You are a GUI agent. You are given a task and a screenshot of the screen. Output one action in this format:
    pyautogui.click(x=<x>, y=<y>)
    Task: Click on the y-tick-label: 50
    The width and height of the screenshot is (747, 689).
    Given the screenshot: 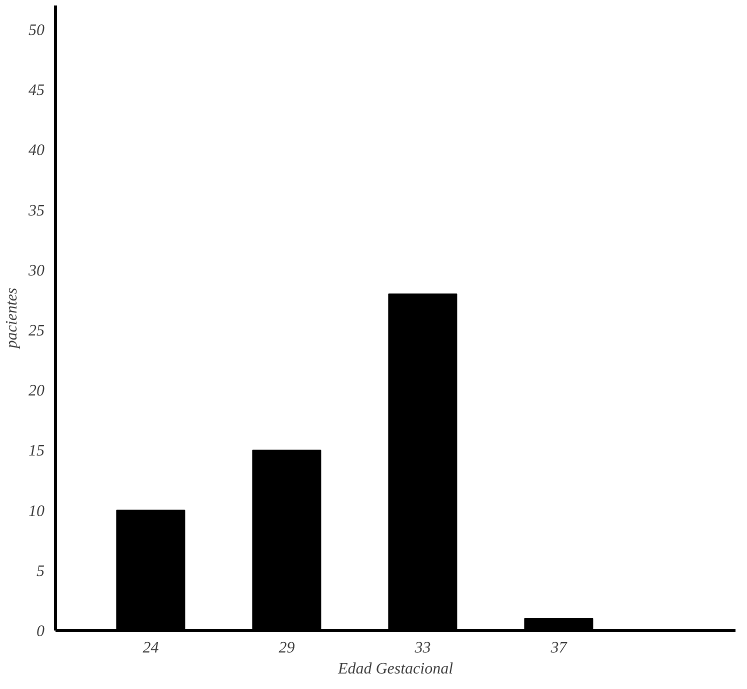 What is the action you would take?
    pyautogui.click(x=36, y=31)
    